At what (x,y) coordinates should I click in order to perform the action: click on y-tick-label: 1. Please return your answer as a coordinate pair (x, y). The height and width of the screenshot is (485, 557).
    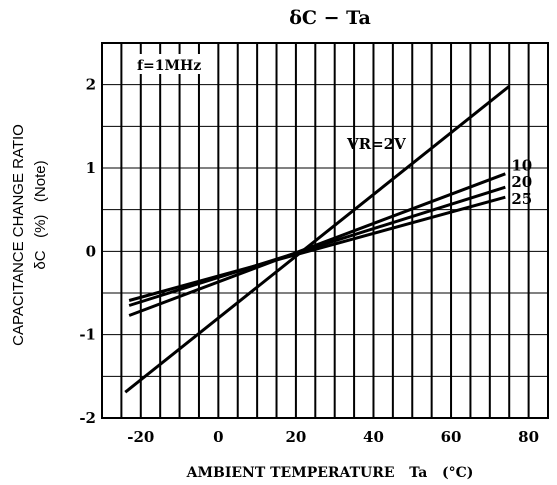
    Looking at the image, I should click on (91, 168).